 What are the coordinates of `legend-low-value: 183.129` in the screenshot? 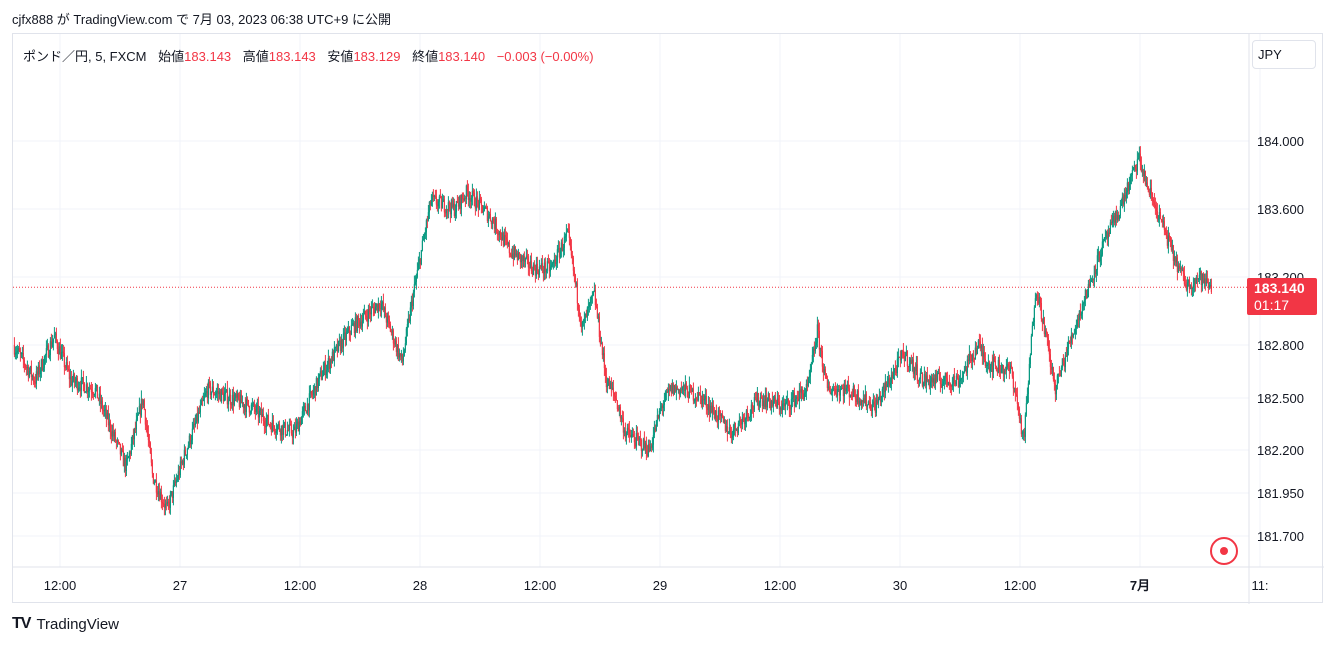 It's located at (377, 56).